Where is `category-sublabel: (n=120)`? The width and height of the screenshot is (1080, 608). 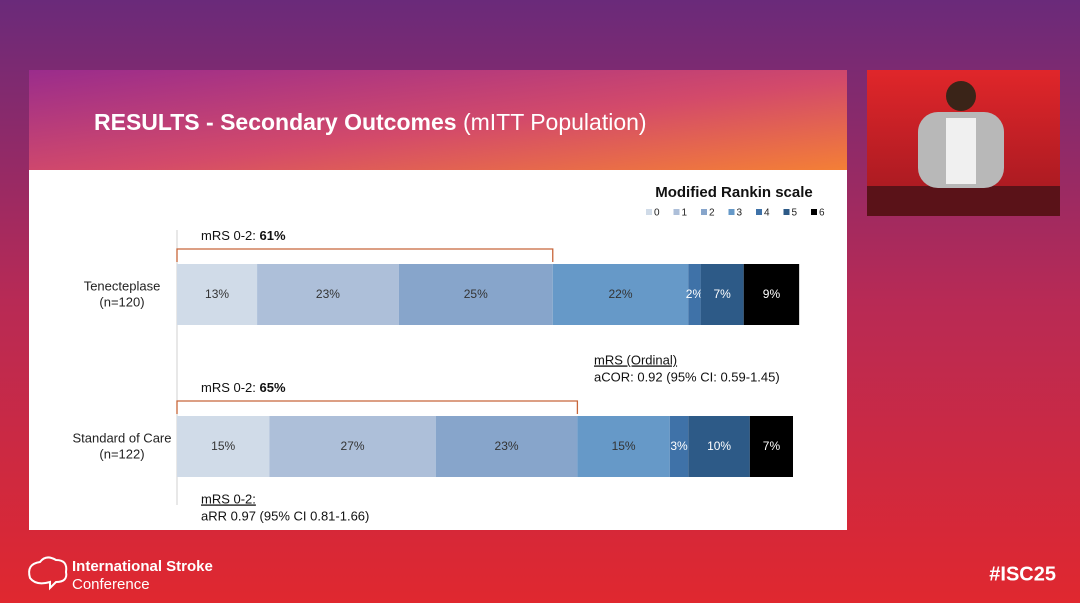 category-sublabel: (n=120) is located at coordinates (121, 301).